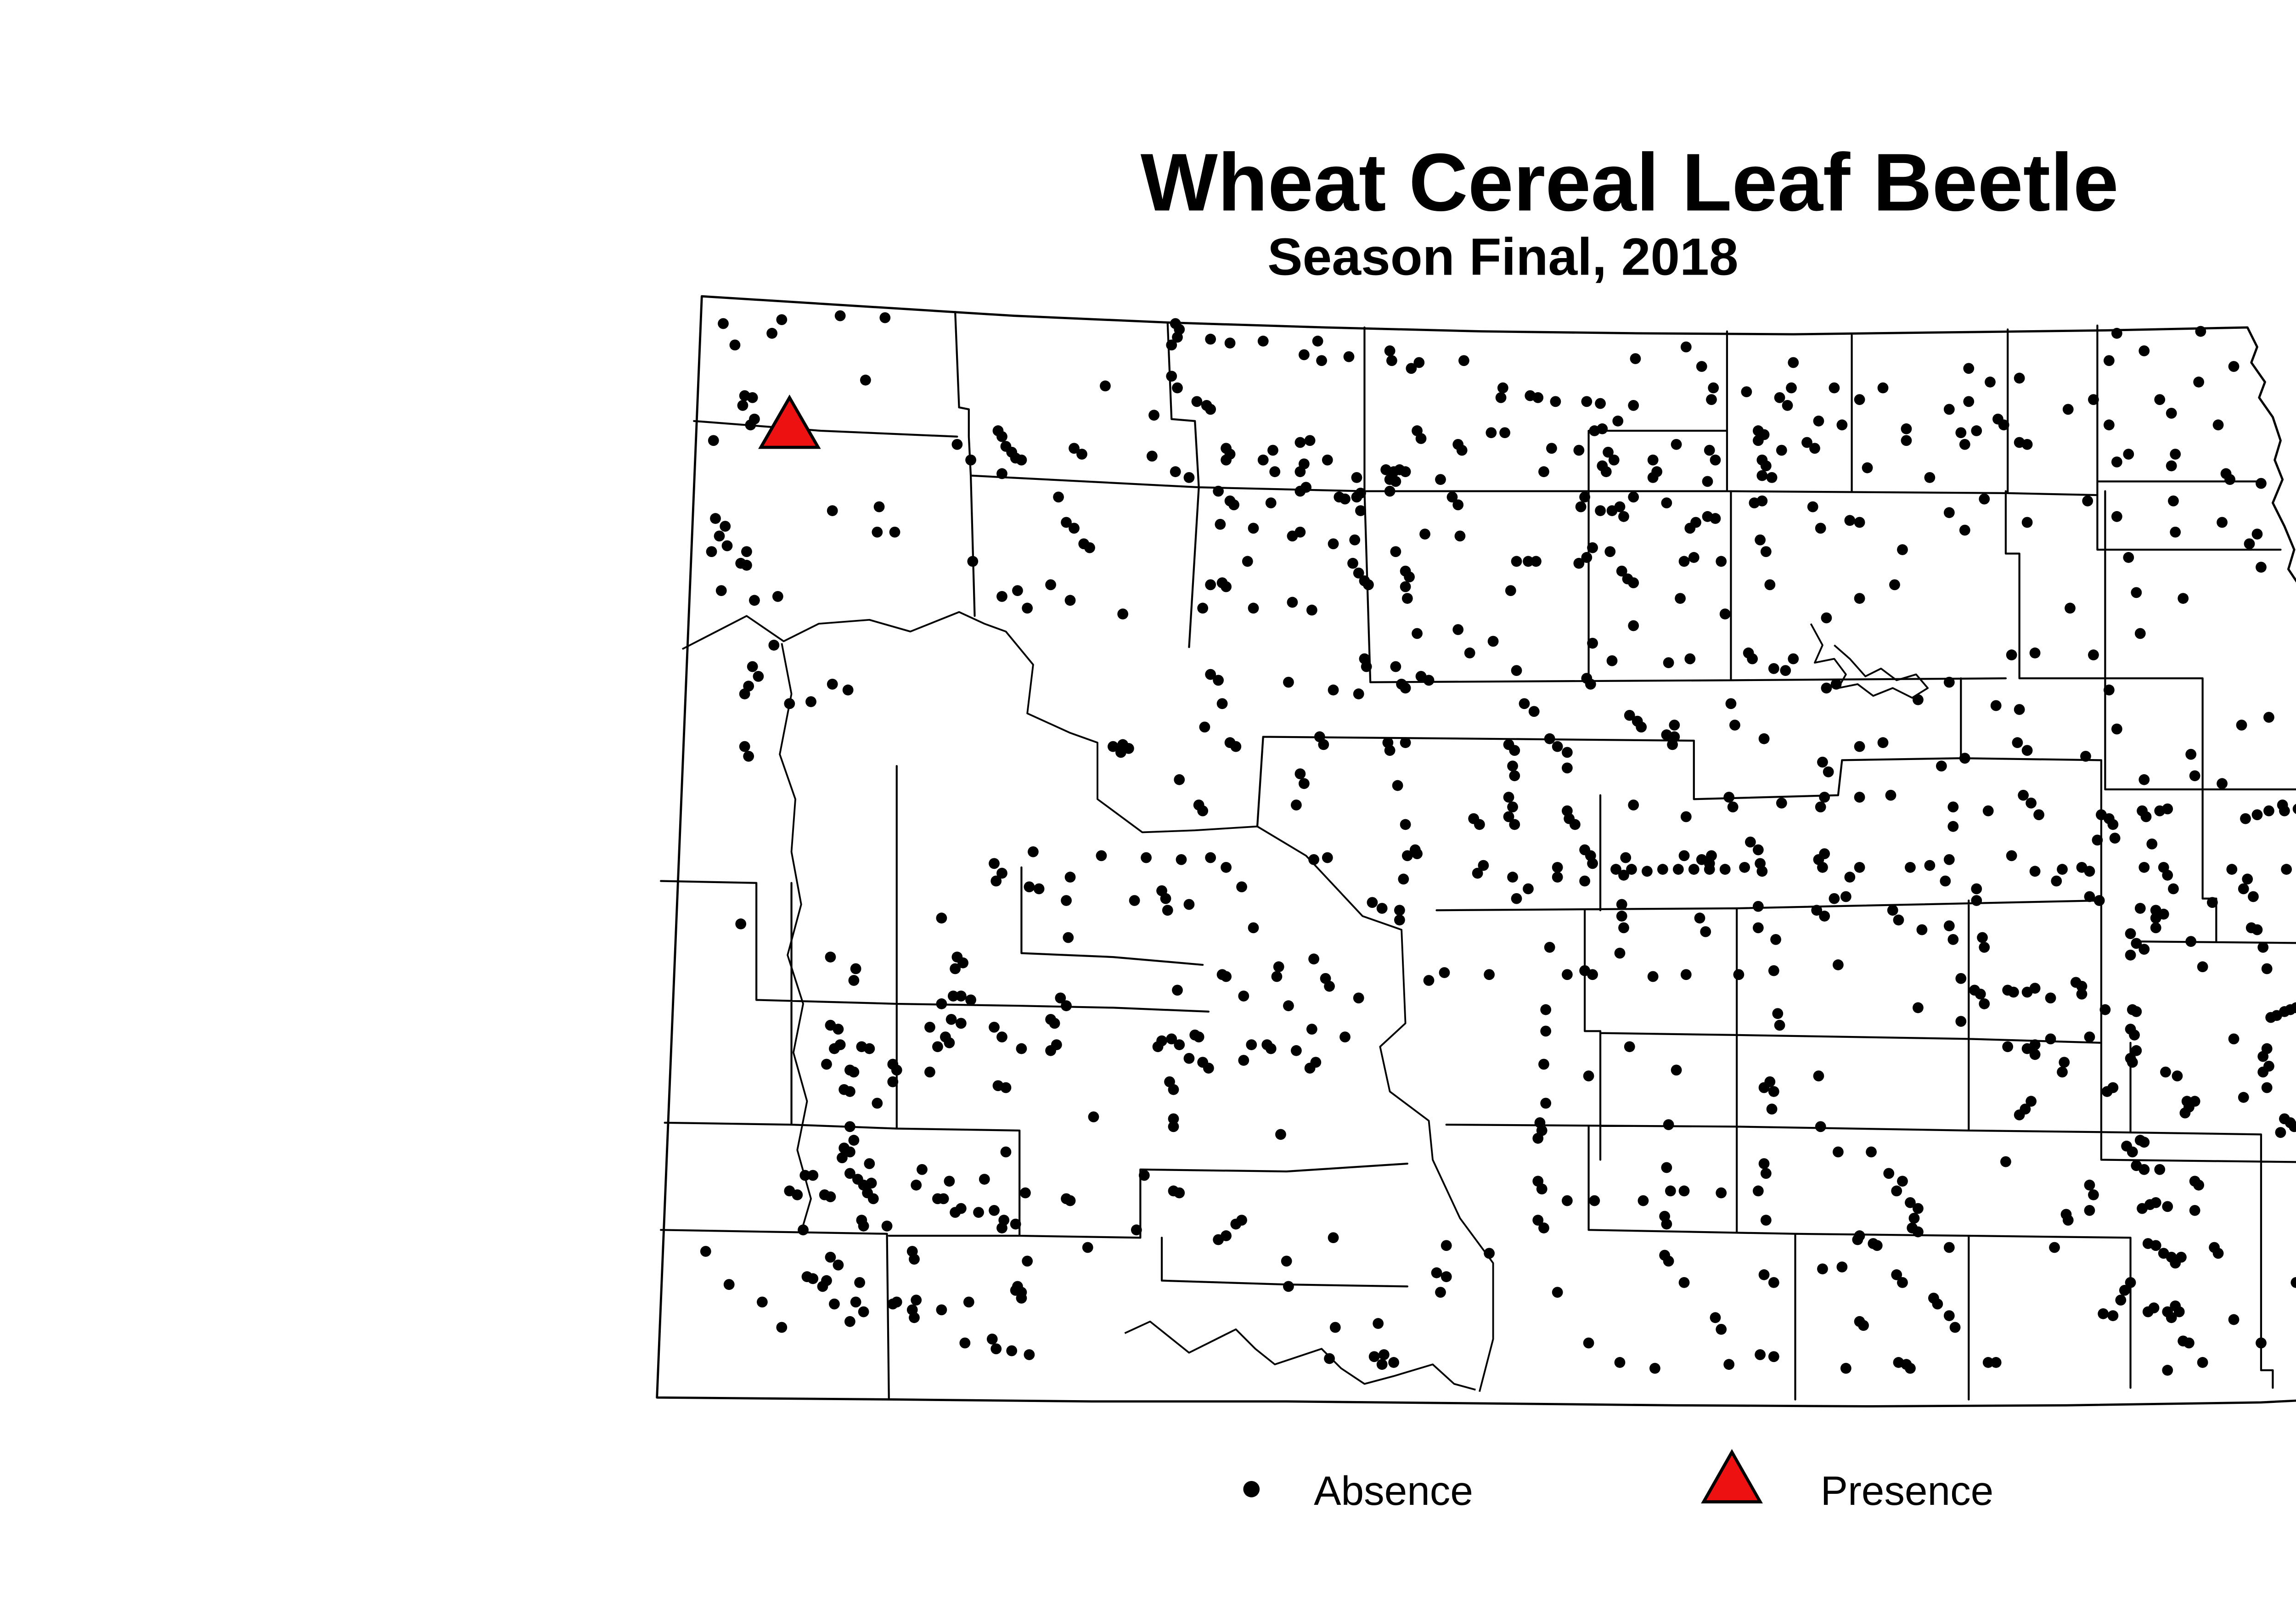 The width and height of the screenshot is (2296, 1610). I want to click on presence-triangle-map, so click(789, 421).